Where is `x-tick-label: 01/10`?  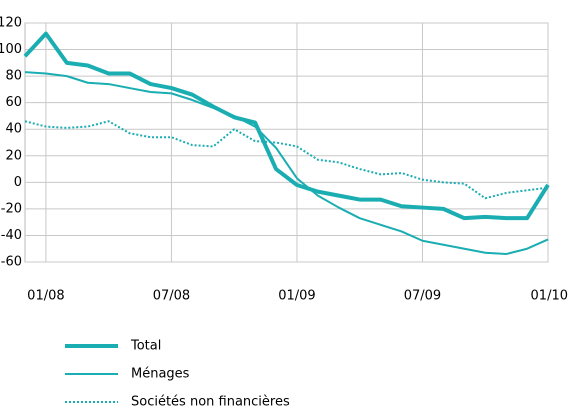 x-tick-label: 01/10 is located at coordinates (549, 296).